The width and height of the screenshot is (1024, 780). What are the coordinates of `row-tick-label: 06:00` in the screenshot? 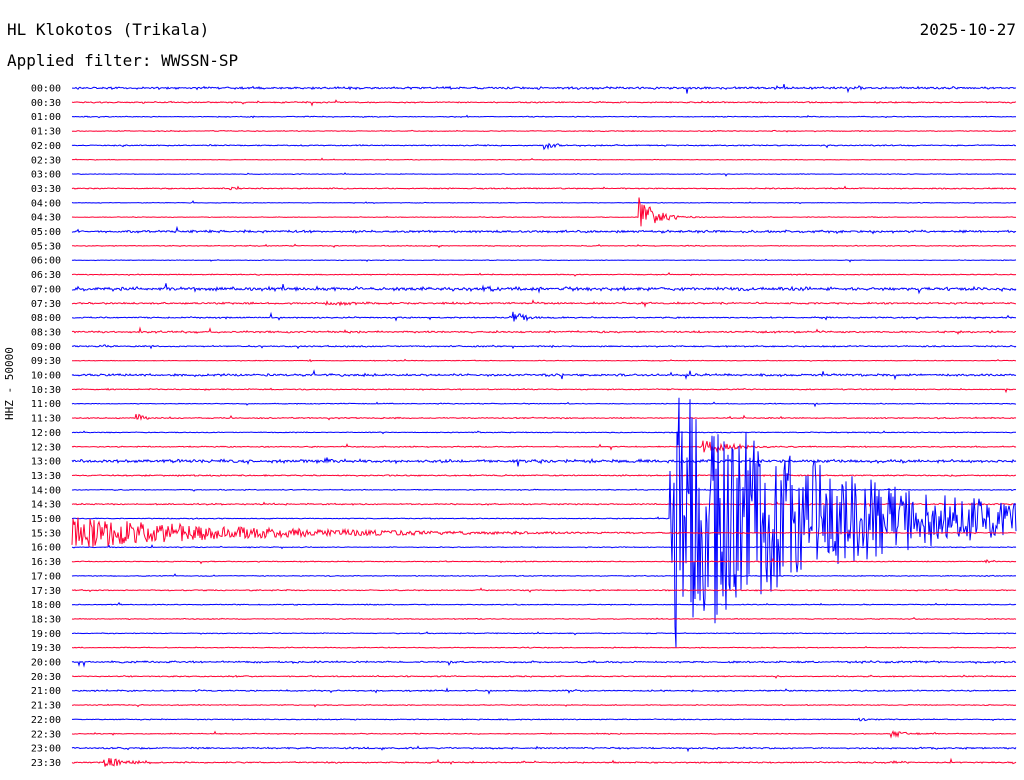 It's located at (46, 261).